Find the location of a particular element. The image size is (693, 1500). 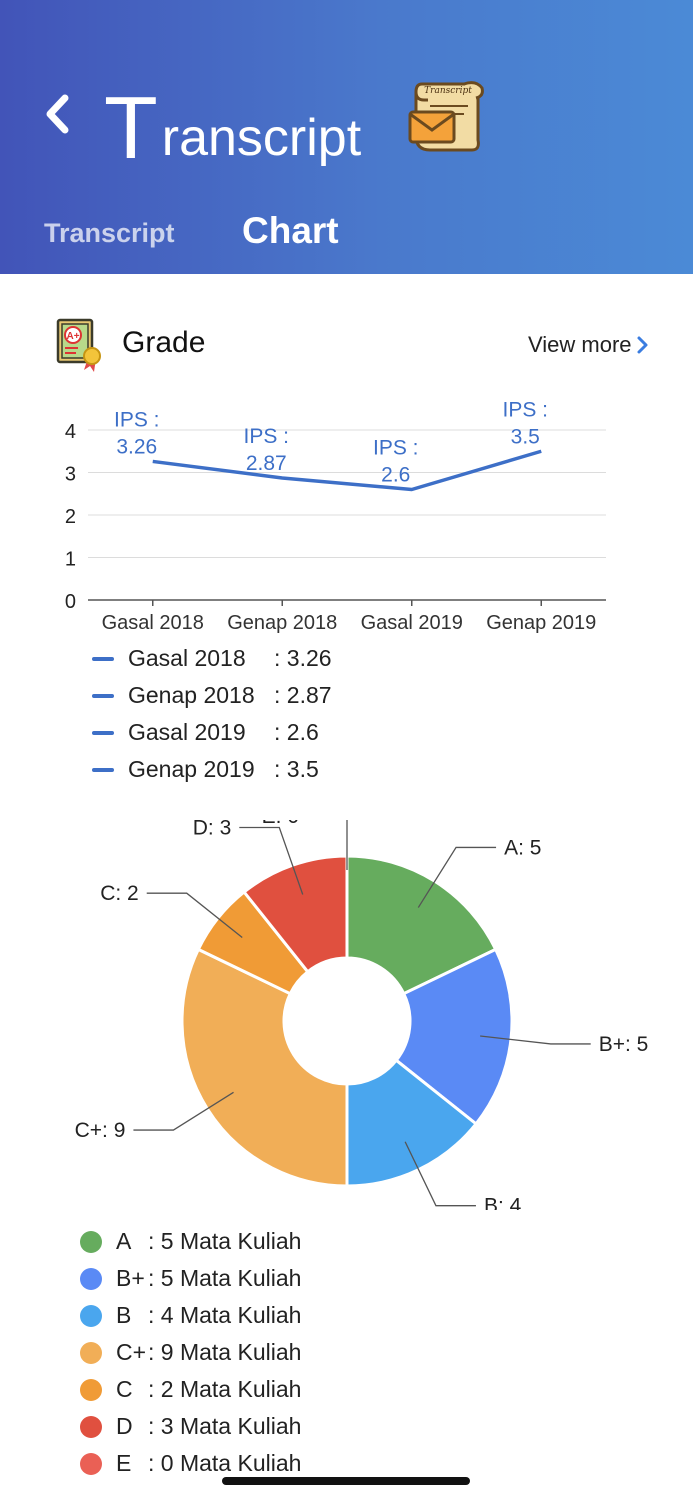

scroll-icon-text: Transcript is located at coordinates (448, 91).